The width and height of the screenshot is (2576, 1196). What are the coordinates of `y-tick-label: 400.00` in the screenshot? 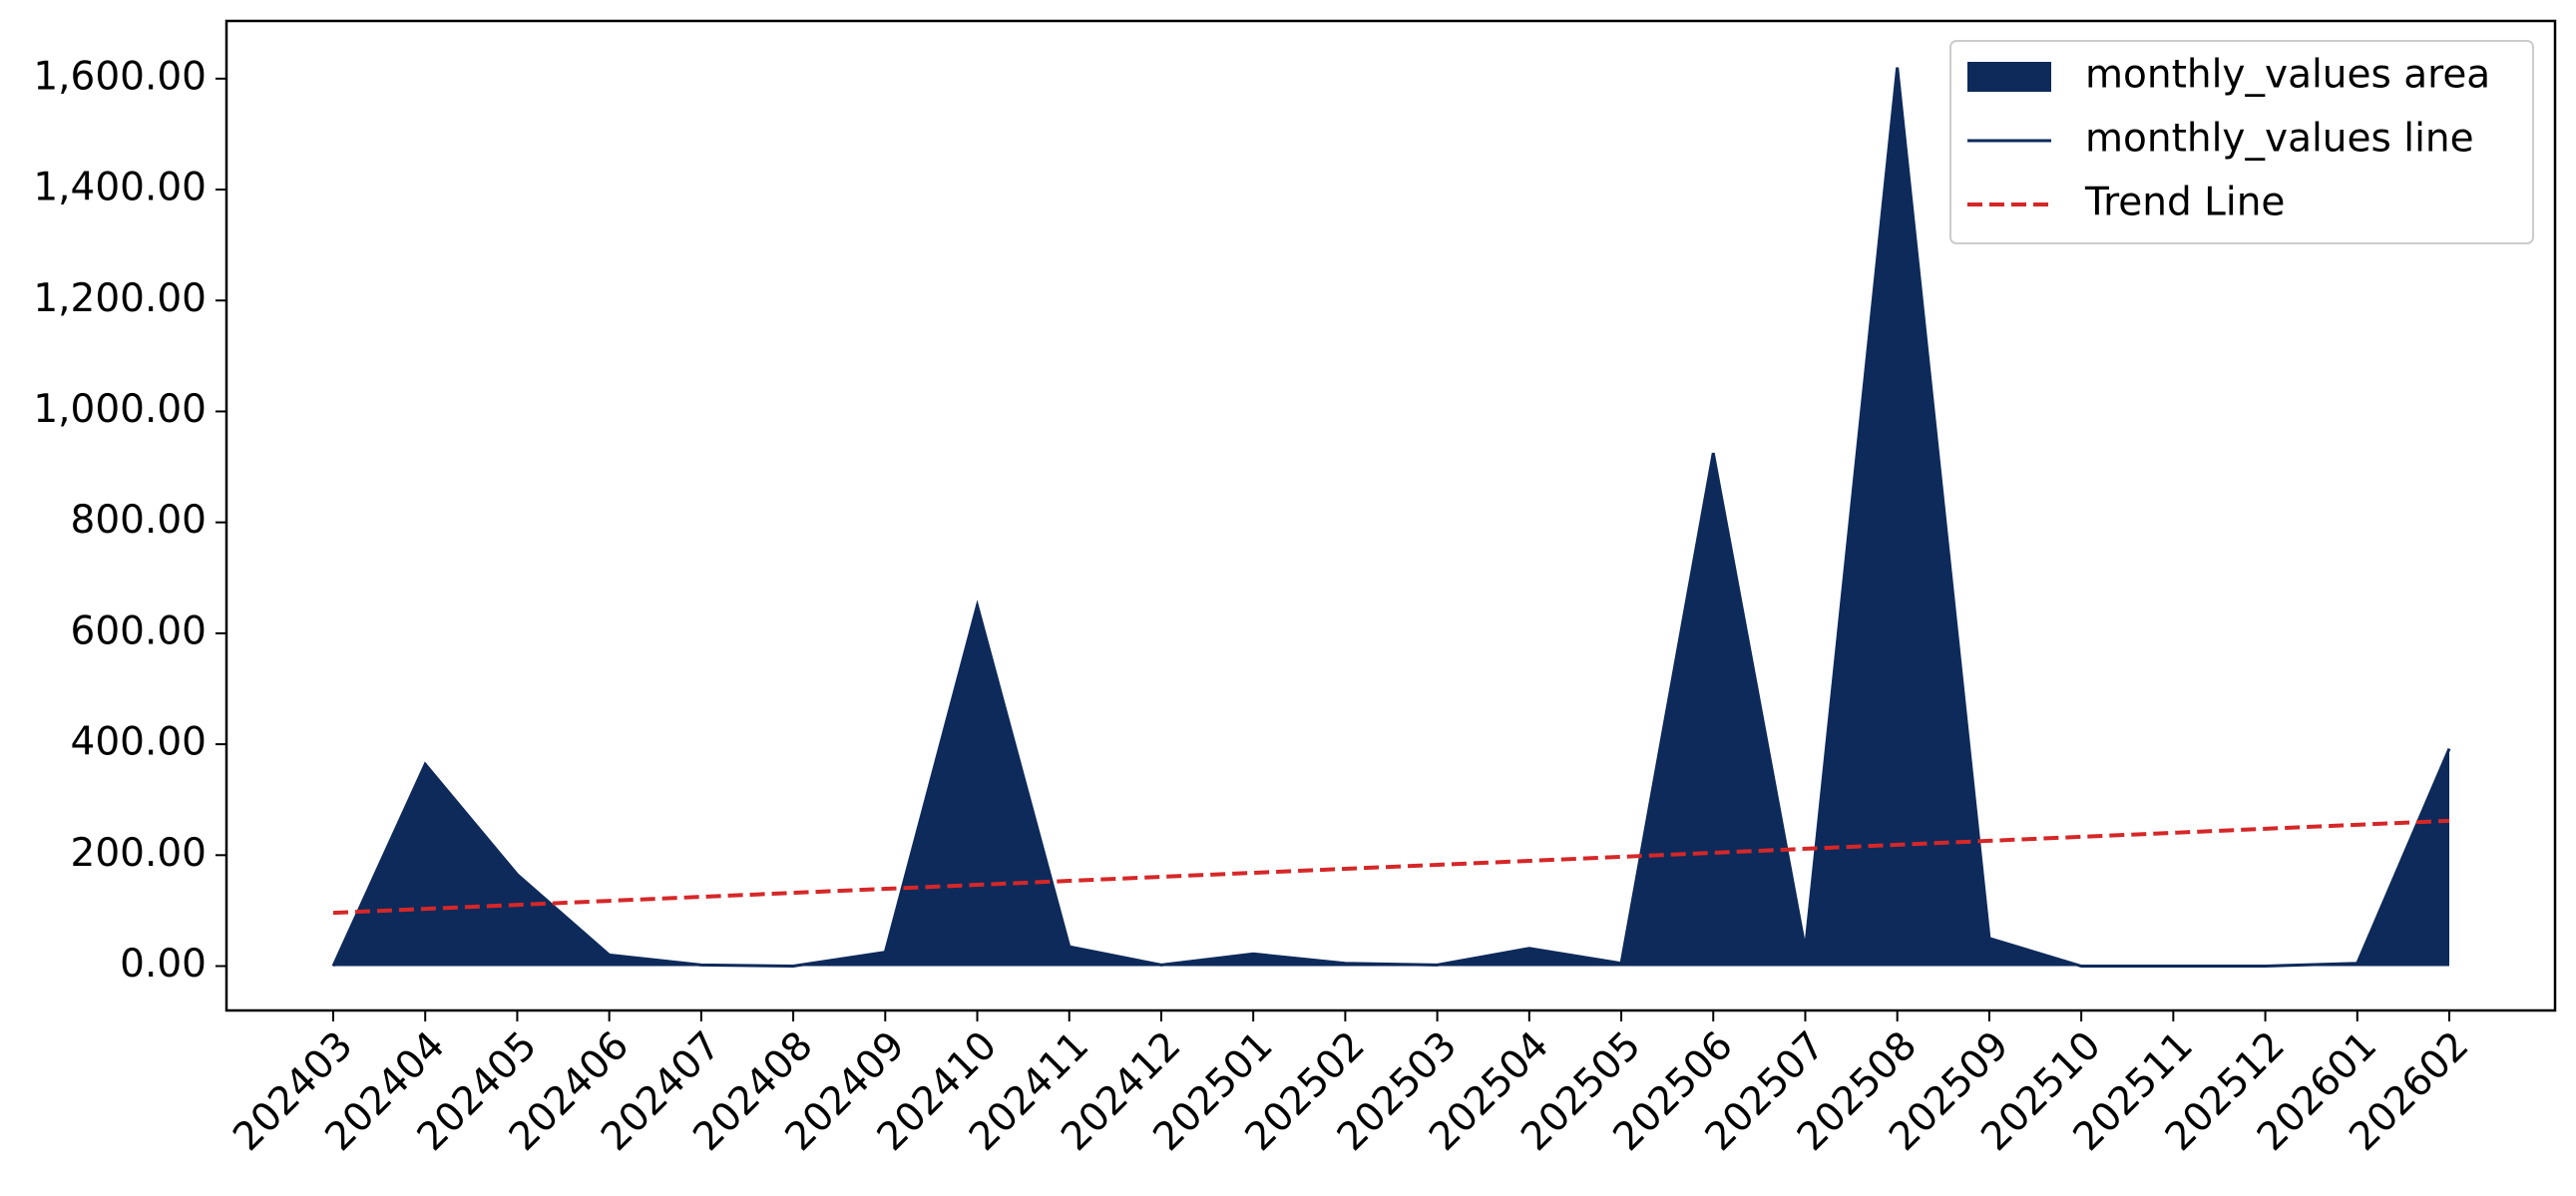 It's located at (139, 742).